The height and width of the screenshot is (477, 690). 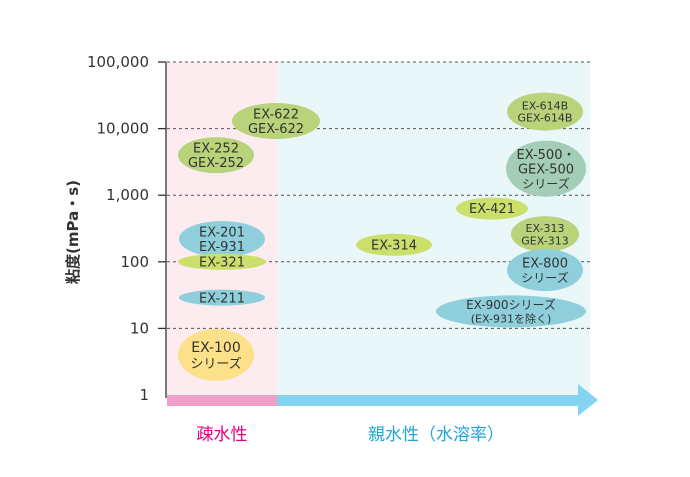 What do you see at coordinates (546, 155) in the screenshot?
I see `bubble-label: EX-500・` at bounding box center [546, 155].